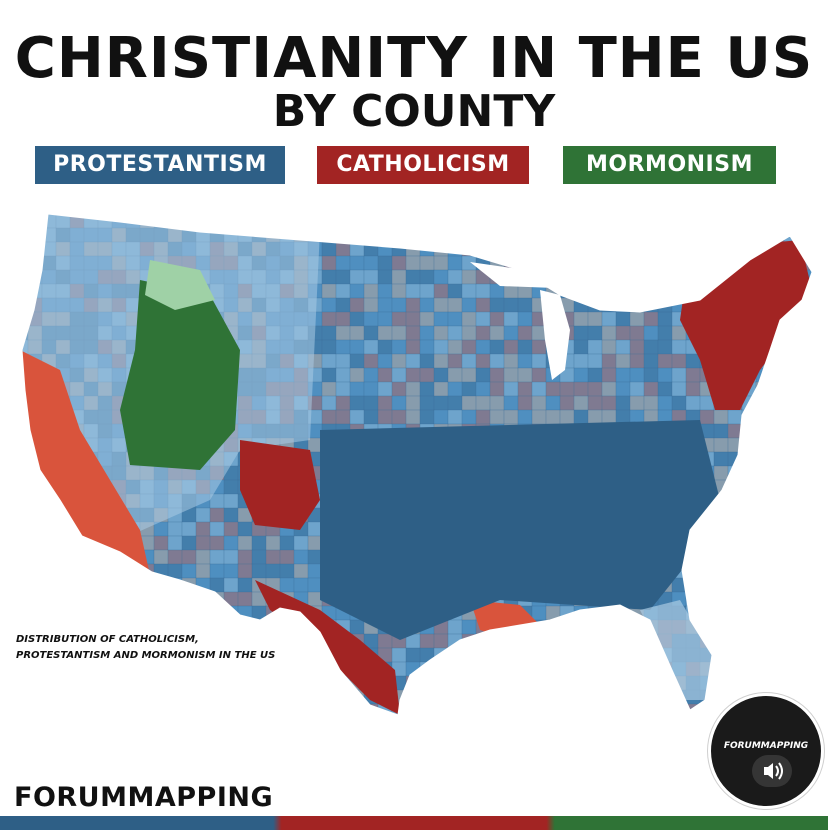 The image size is (828, 830). What do you see at coordinates (520, 530) in the screenshot?
I see `protestant-dark-region-southeast` at bounding box center [520, 530].